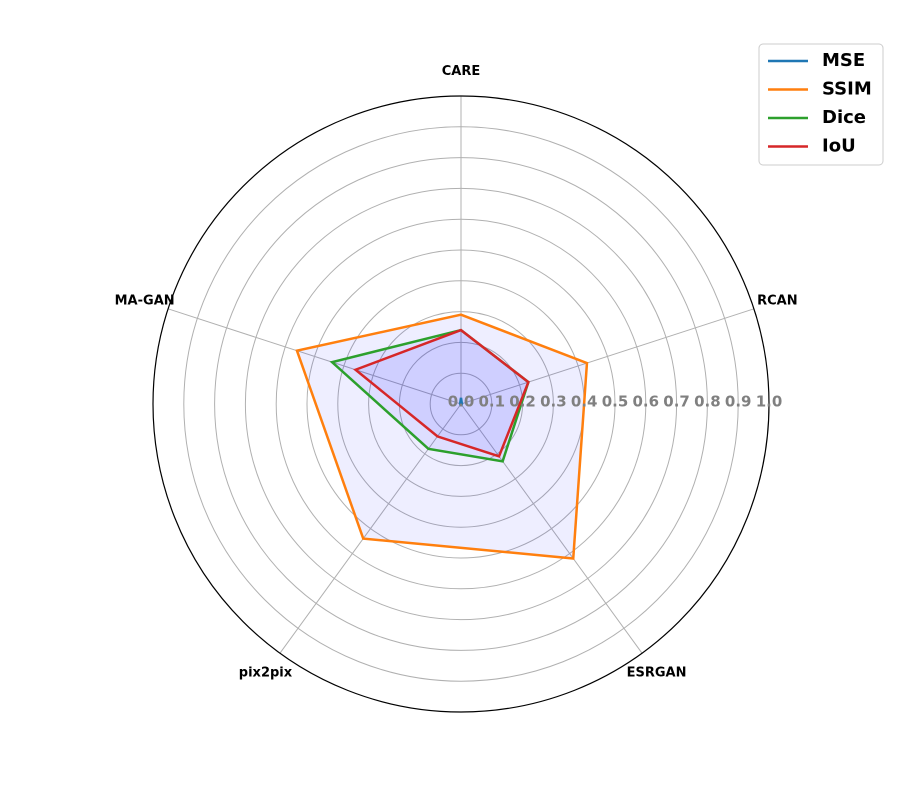 The image size is (900, 800). I want to click on radial-tick-label: 0.8, so click(707, 402).